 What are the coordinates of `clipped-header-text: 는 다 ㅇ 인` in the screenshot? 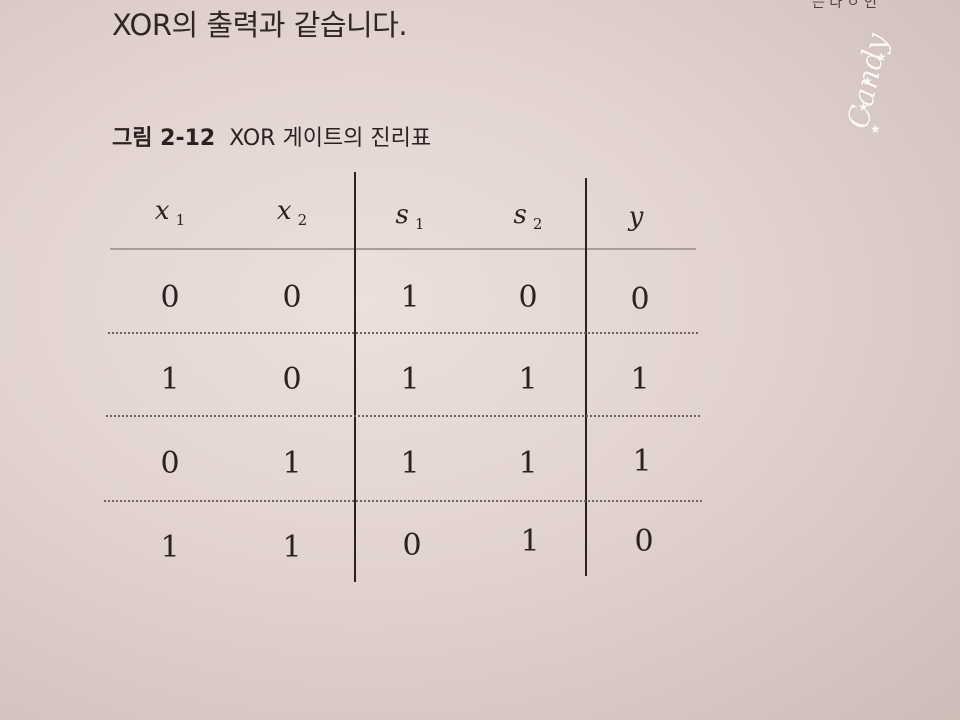 It's located at (844, 5).